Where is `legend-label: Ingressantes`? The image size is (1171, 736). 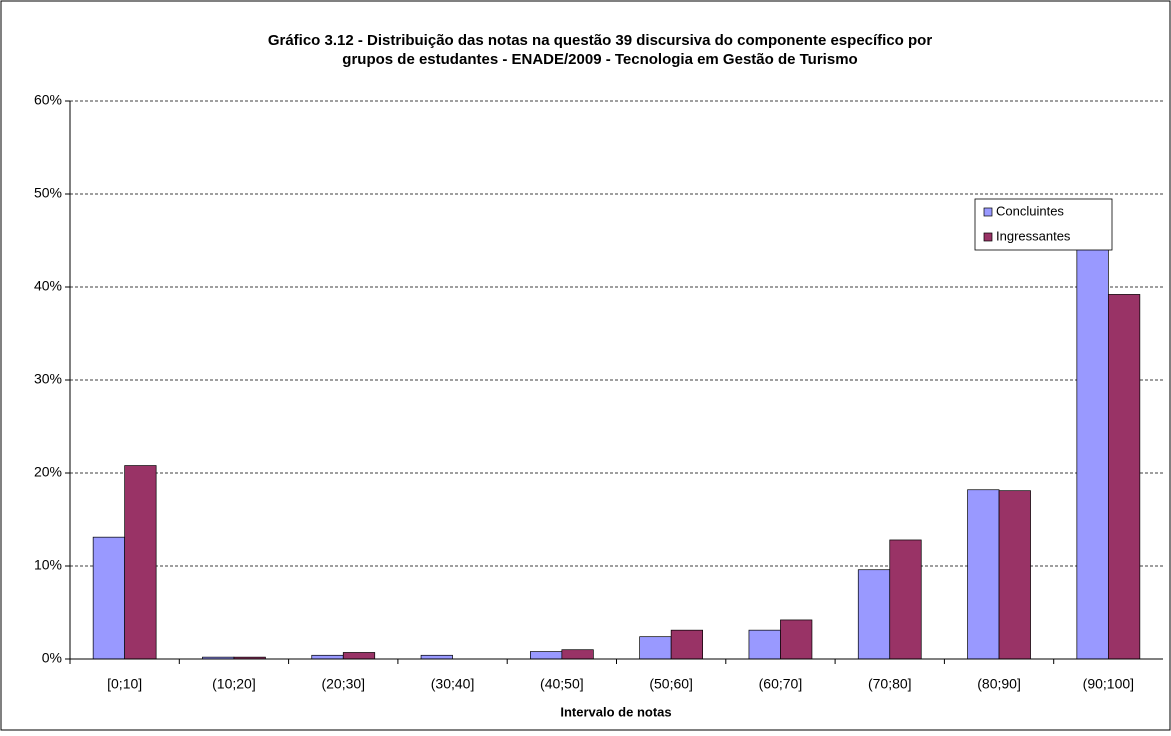 legend-label: Ingressantes is located at coordinates (1033, 235).